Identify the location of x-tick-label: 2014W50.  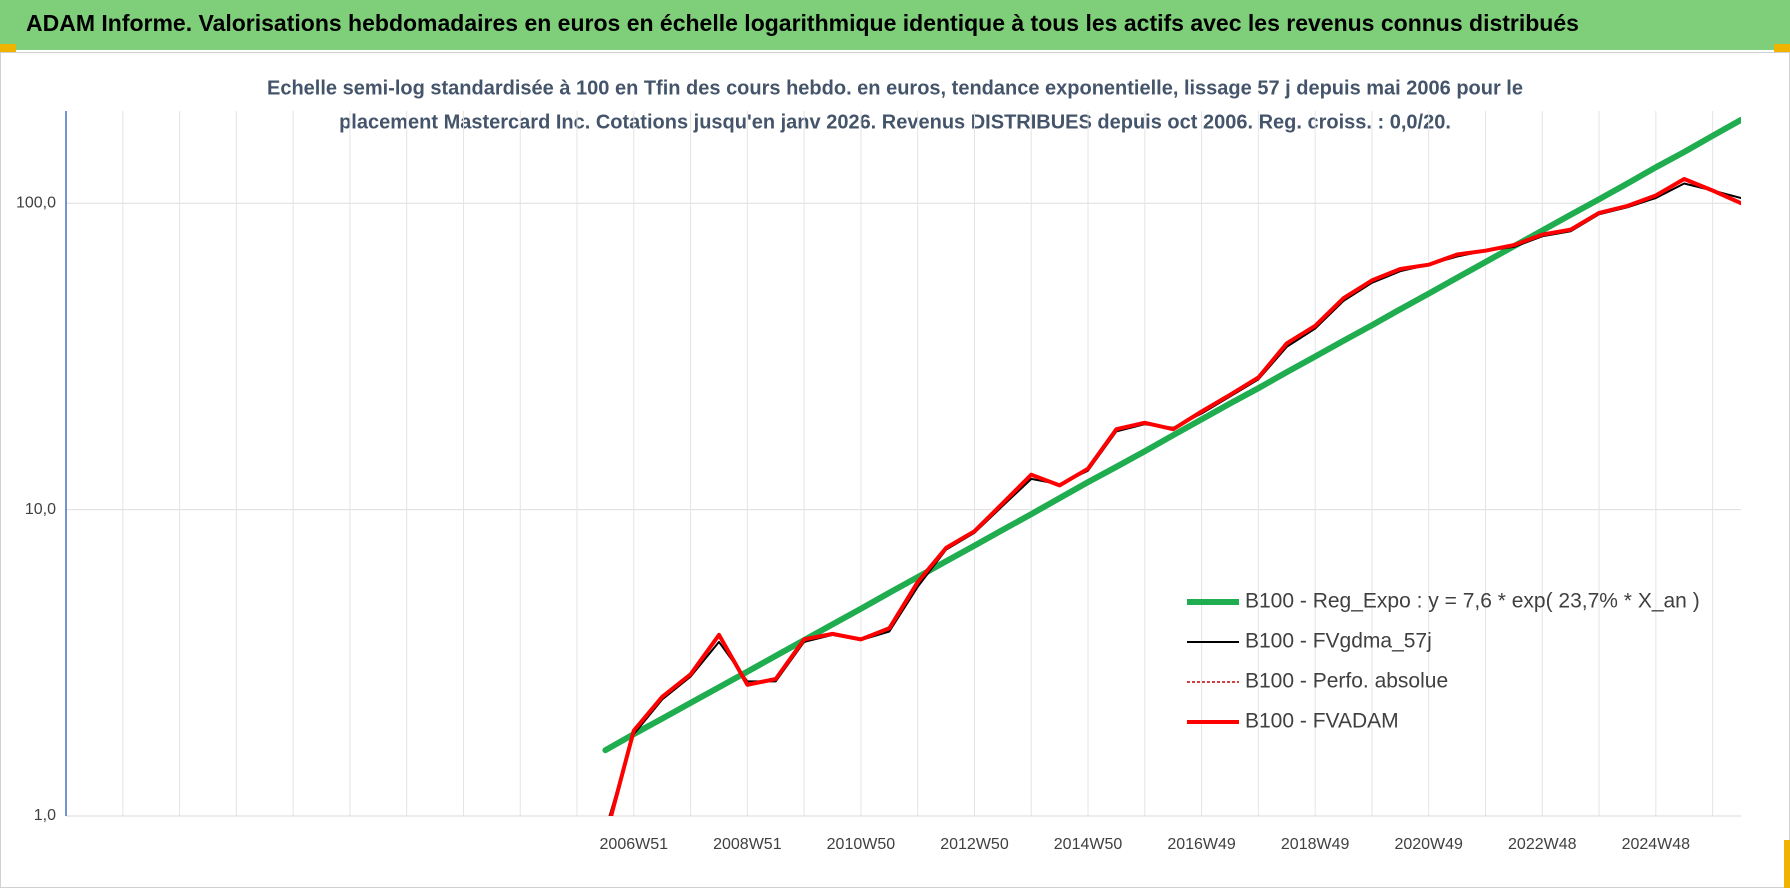
(1088, 844).